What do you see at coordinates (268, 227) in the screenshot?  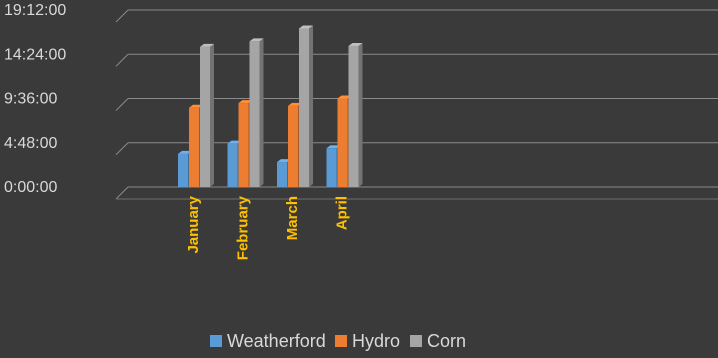 I see `x-axis-categories: January February March April` at bounding box center [268, 227].